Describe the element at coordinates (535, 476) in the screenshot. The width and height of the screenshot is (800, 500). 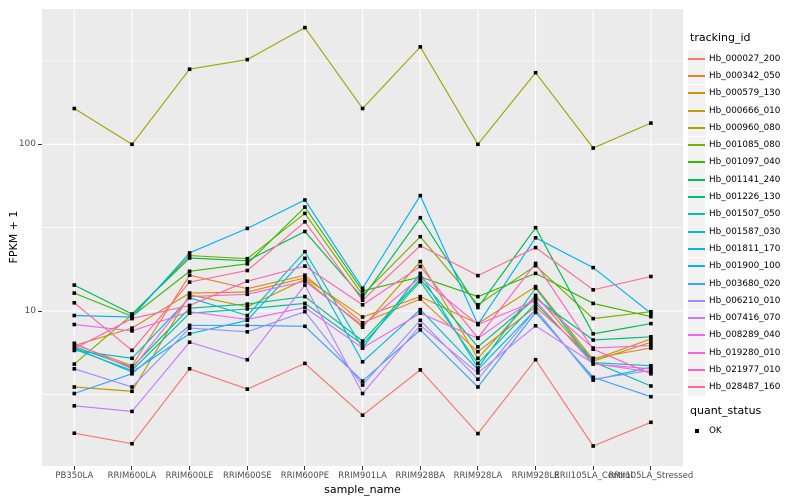
I see `x-tick-label-RRIM928LE: RRIM928LE` at that location.